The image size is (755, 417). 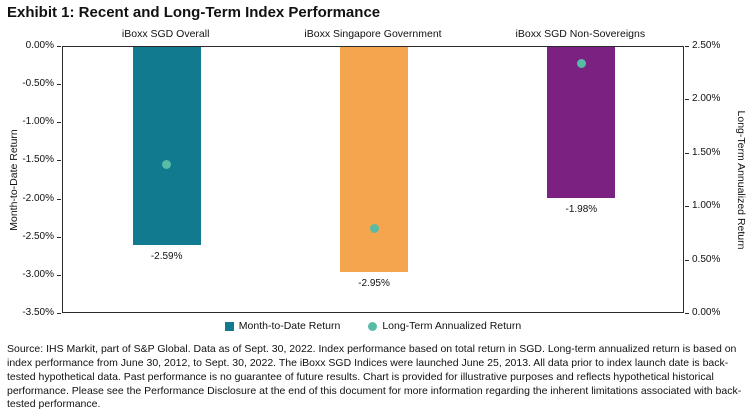 What do you see at coordinates (38, 236) in the screenshot?
I see `left-axis-tick-label: -2.50%` at bounding box center [38, 236].